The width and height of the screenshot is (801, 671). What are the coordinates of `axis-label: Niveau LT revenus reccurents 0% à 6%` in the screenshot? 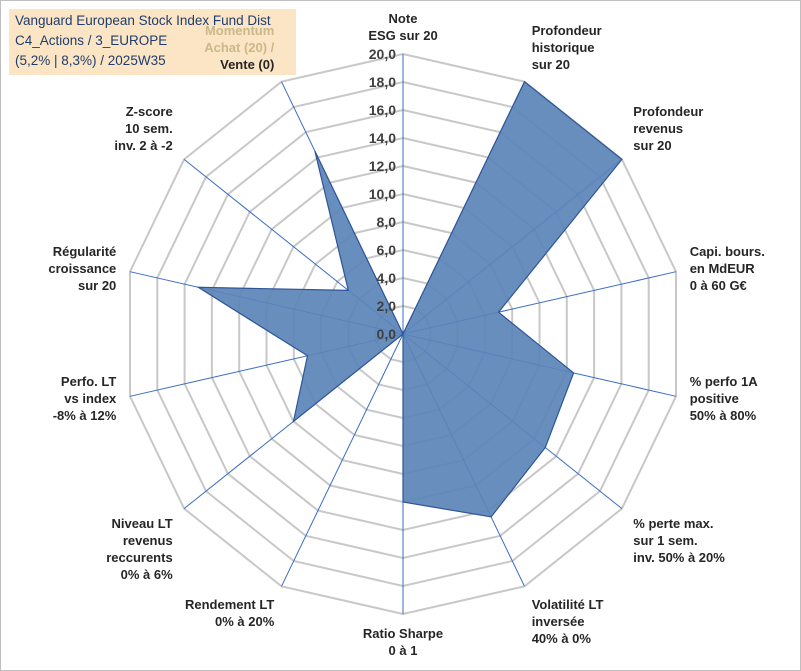 It's located at (139, 549).